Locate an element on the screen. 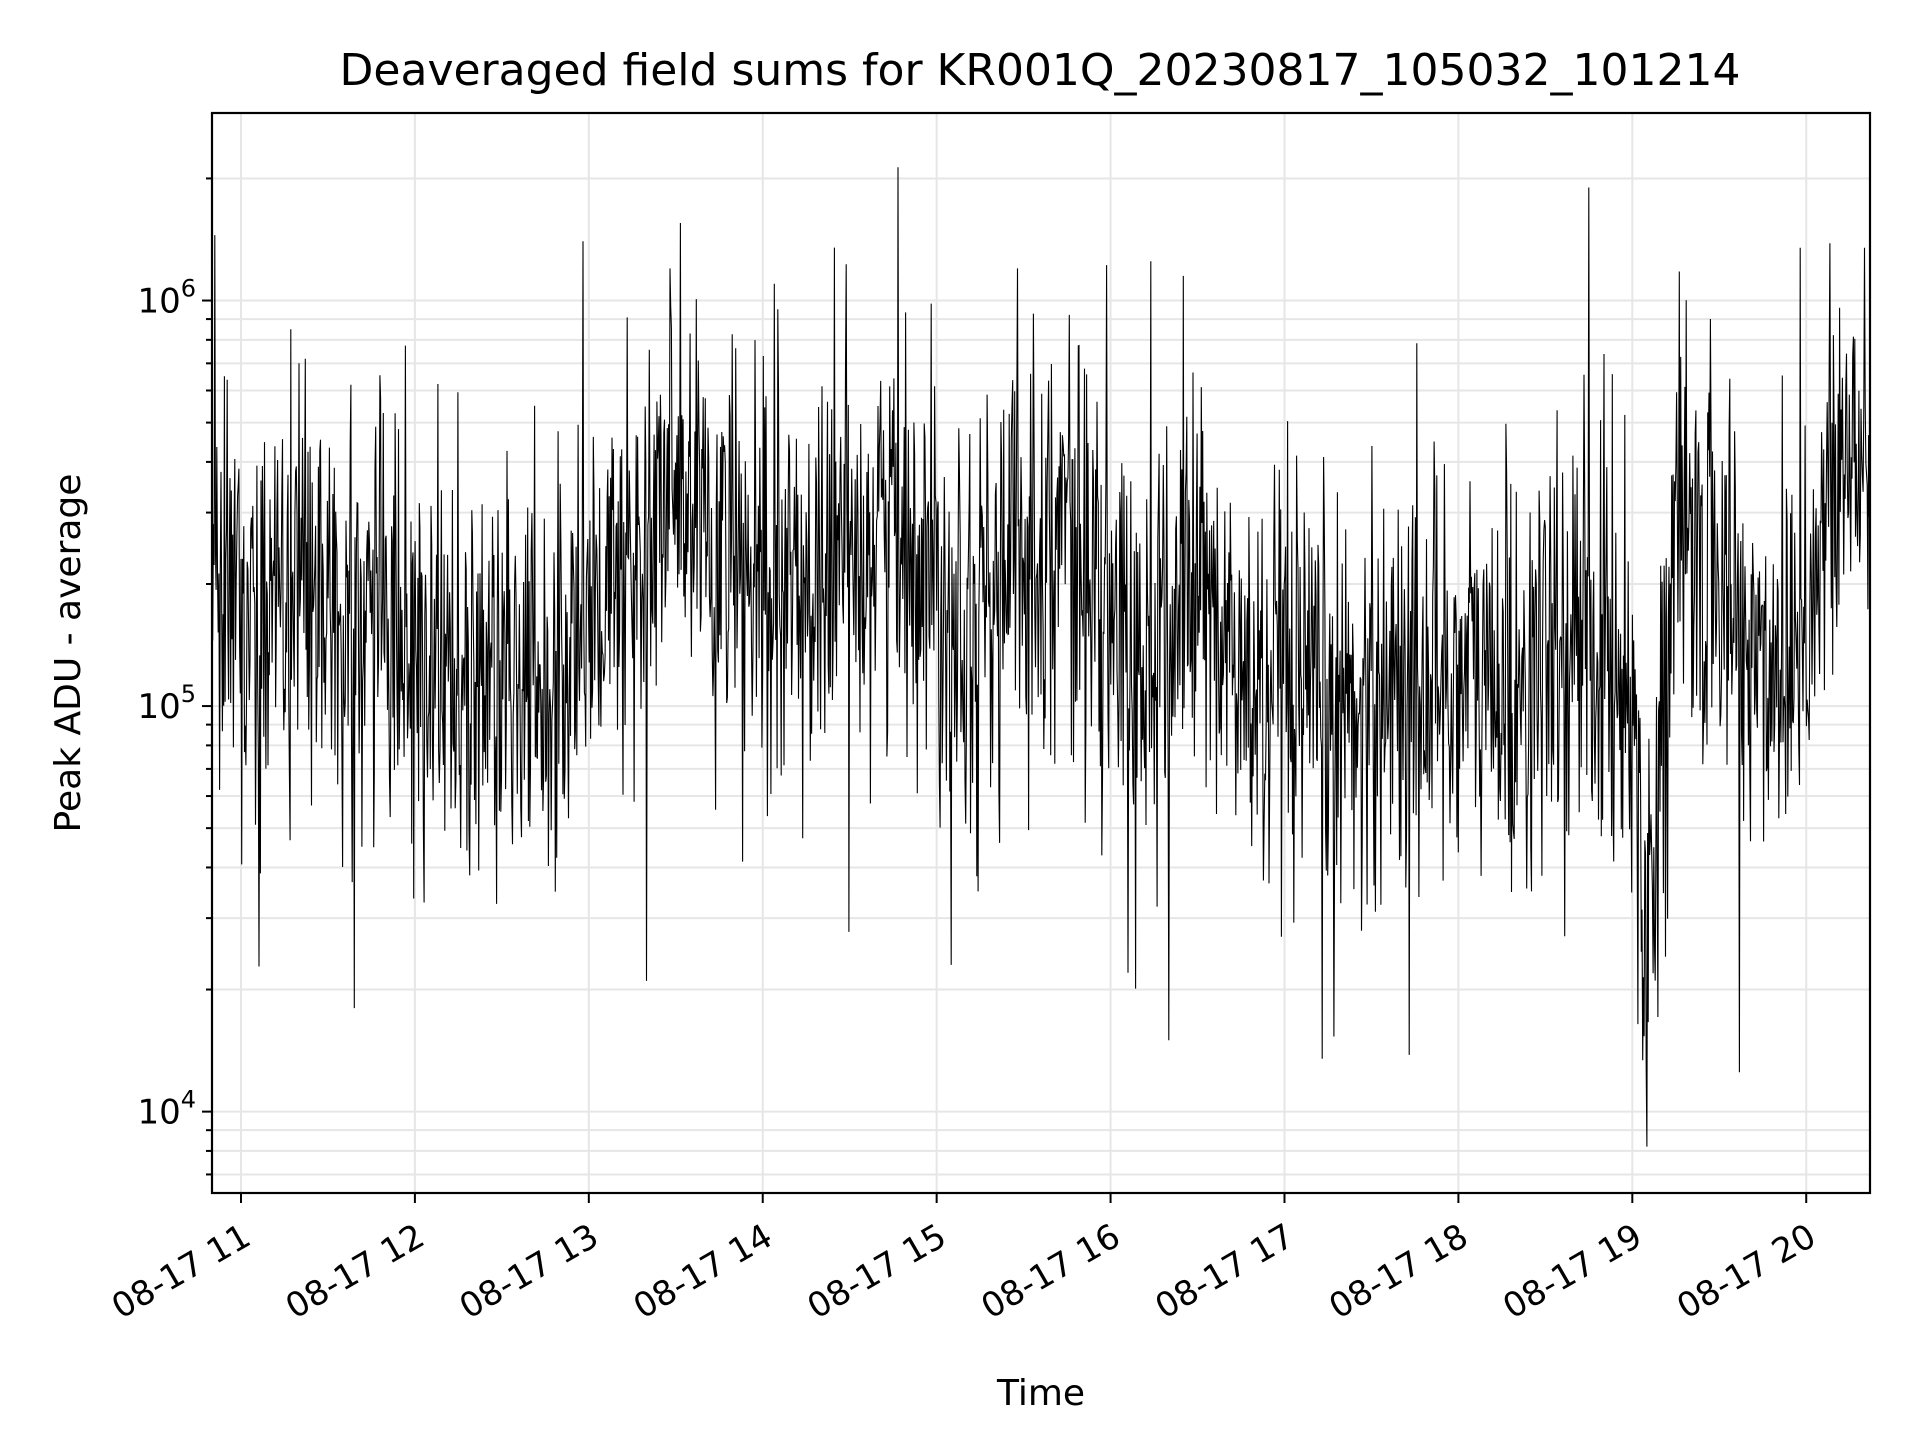  y-tick-label: 10⁴ is located at coordinates (166, 1109).